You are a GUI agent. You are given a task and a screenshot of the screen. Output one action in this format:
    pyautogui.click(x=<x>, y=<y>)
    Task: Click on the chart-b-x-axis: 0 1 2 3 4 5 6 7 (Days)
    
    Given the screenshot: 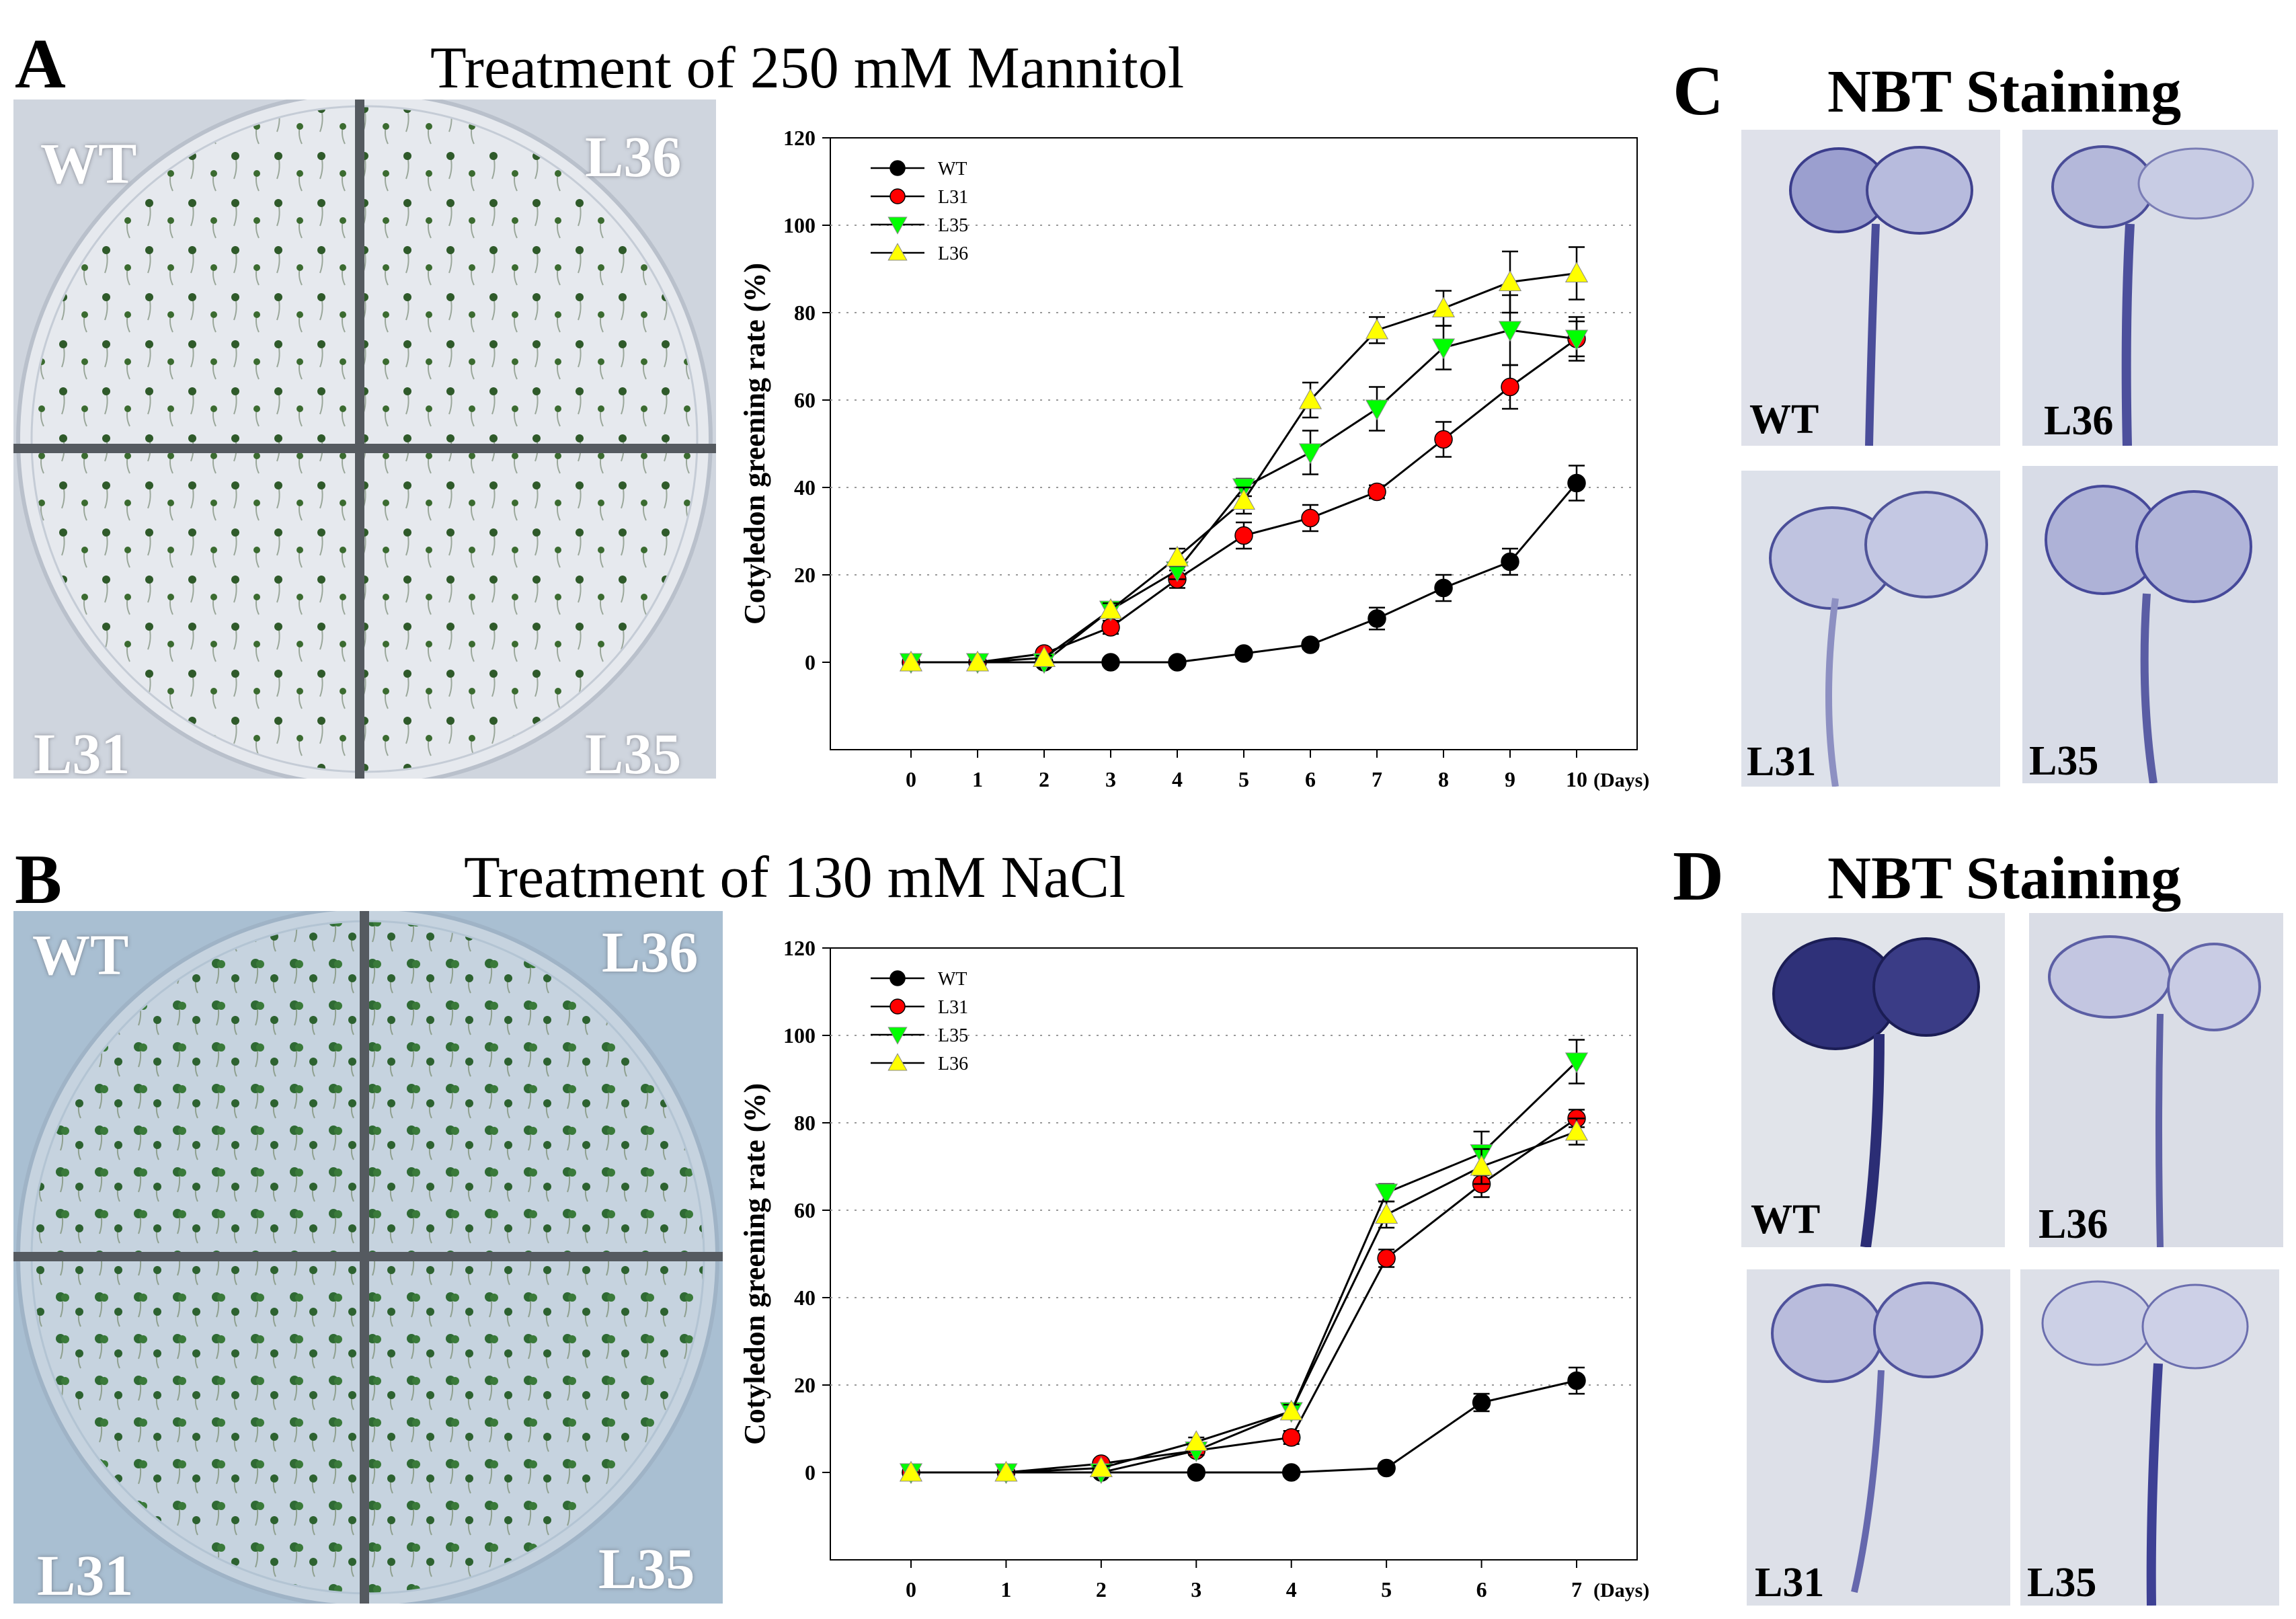 What is the action you would take?
    pyautogui.click(x=1277, y=1581)
    